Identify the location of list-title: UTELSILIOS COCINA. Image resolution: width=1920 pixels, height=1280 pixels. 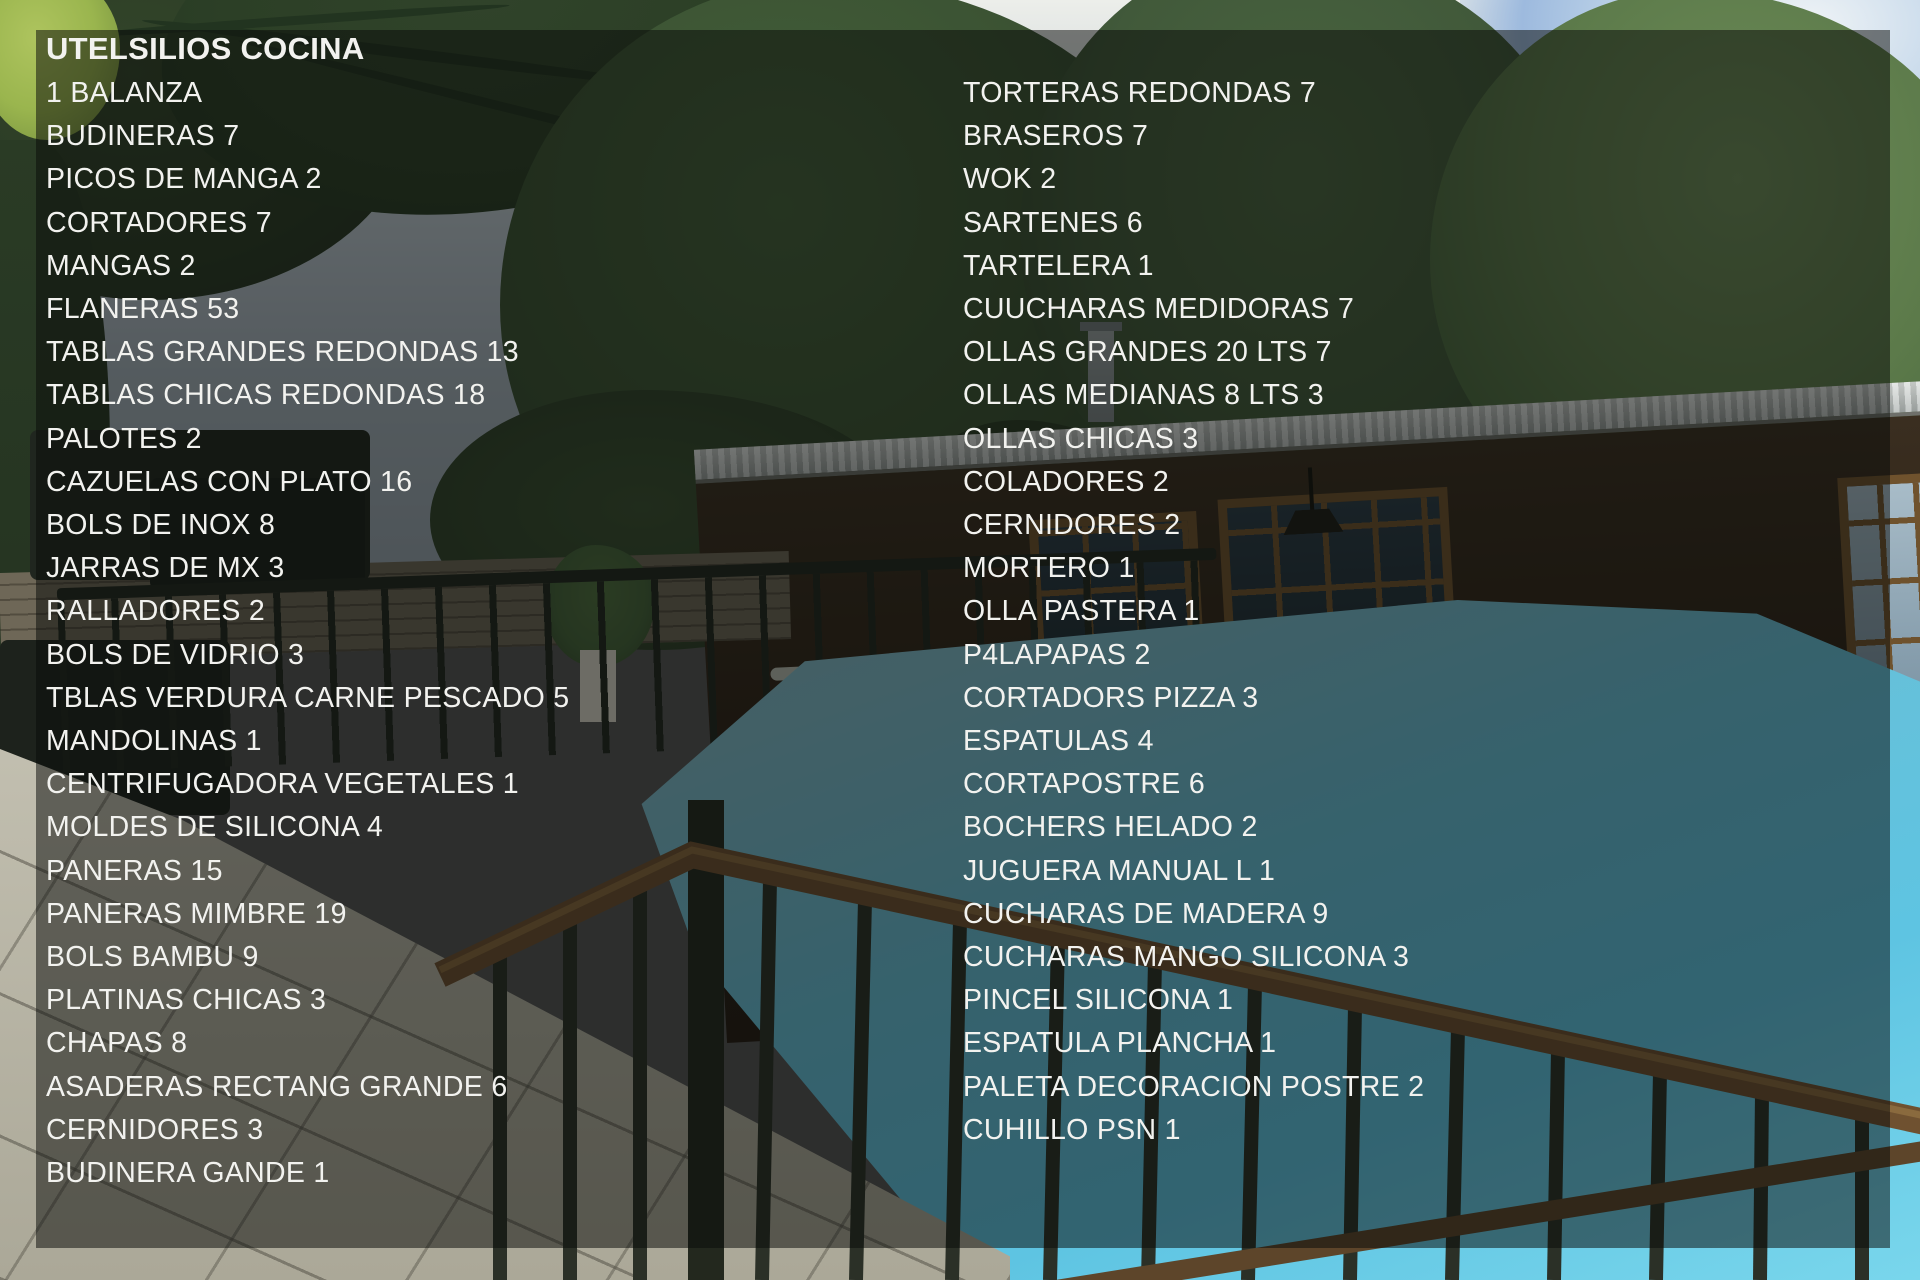
(205, 48).